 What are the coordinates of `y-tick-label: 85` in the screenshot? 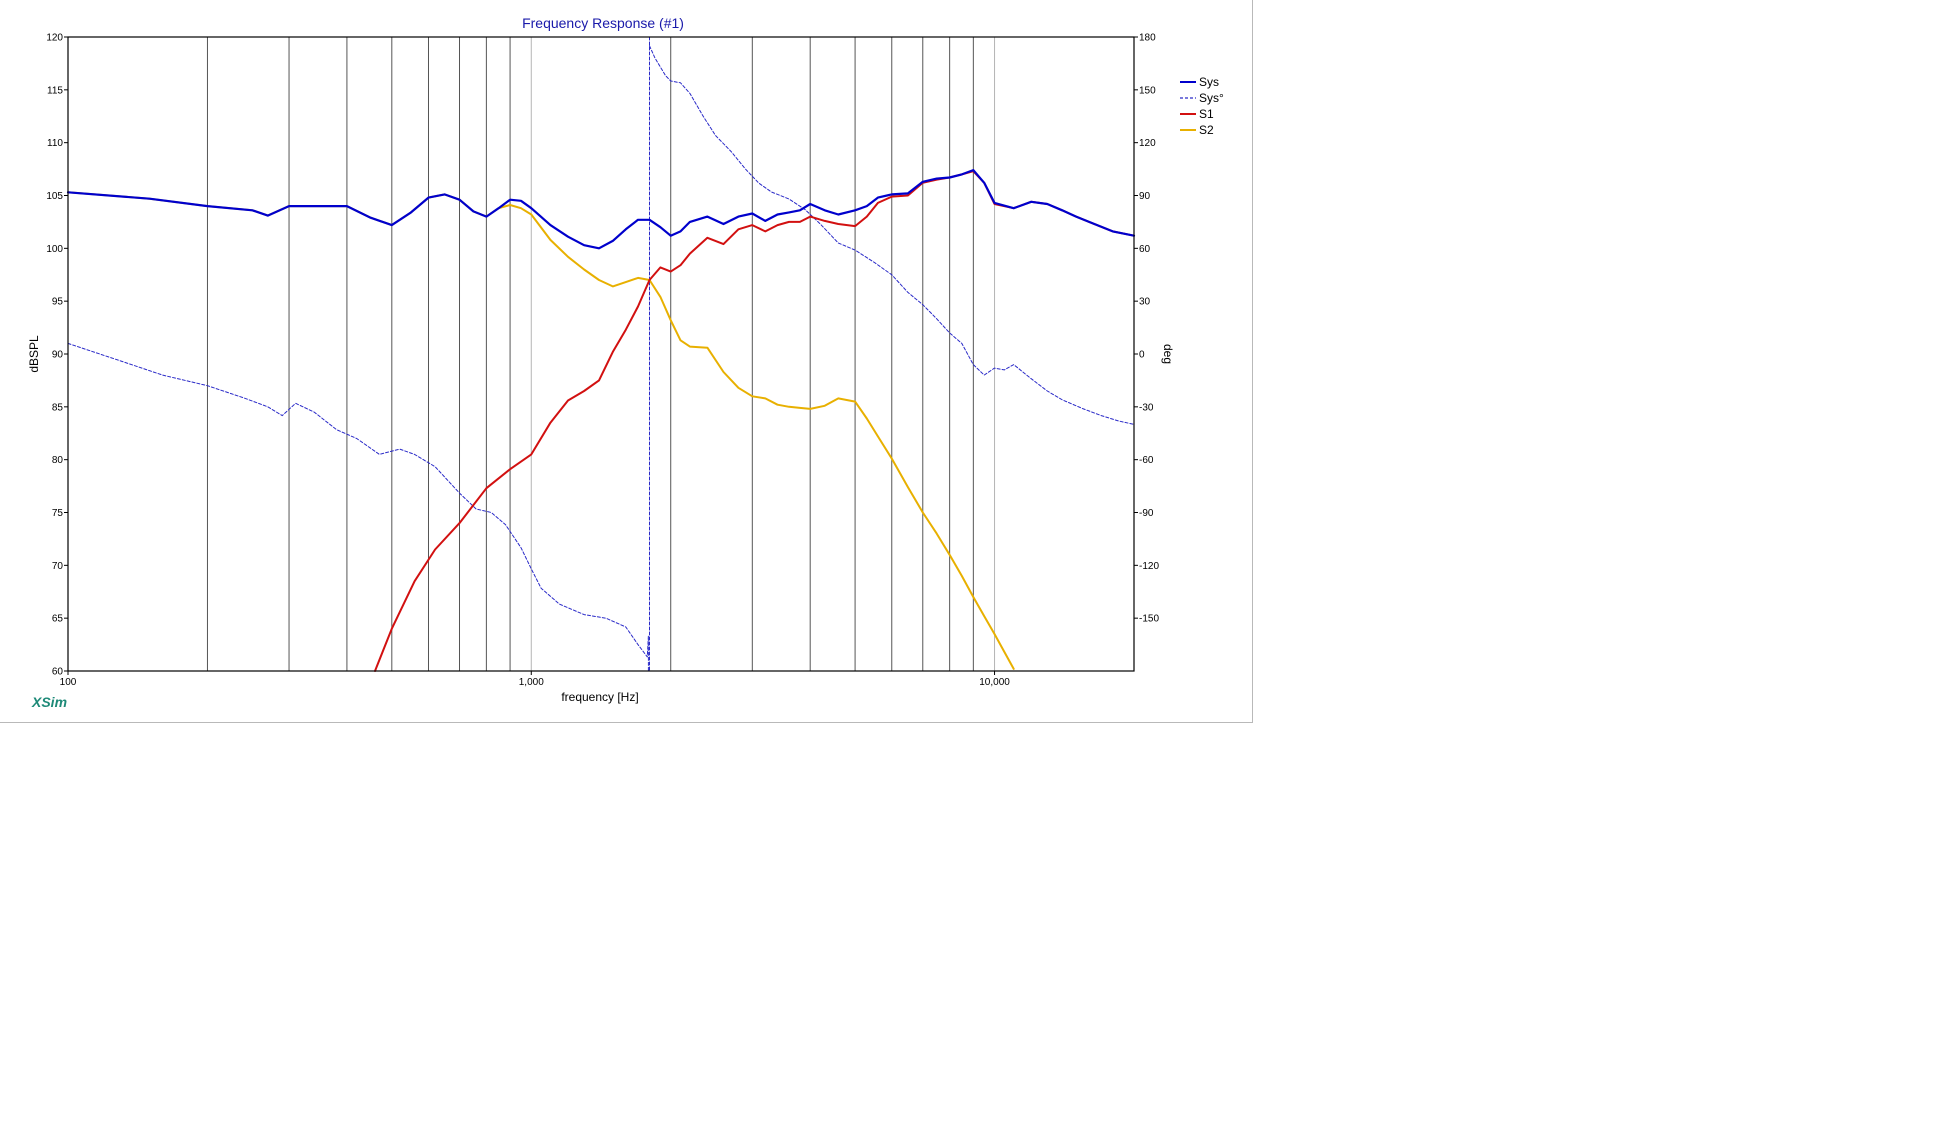 It's located at (58, 407).